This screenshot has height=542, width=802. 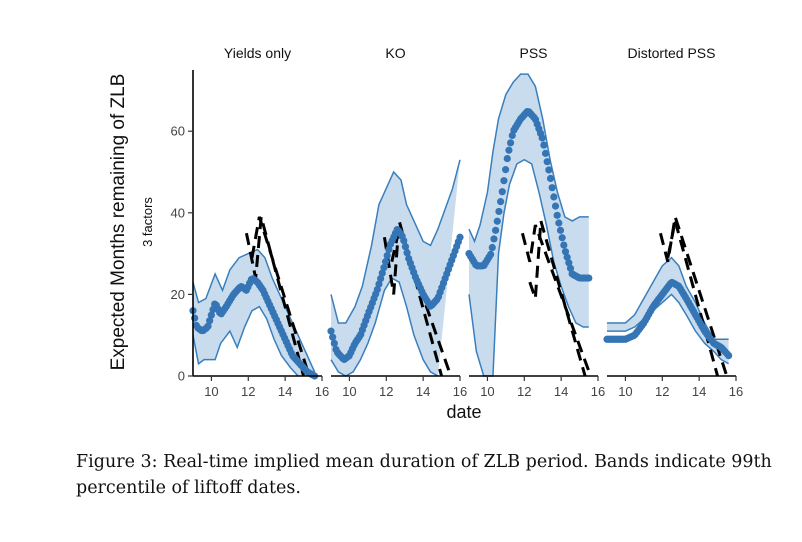 What do you see at coordinates (181, 376) in the screenshot?
I see `y-tick-label: 0` at bounding box center [181, 376].